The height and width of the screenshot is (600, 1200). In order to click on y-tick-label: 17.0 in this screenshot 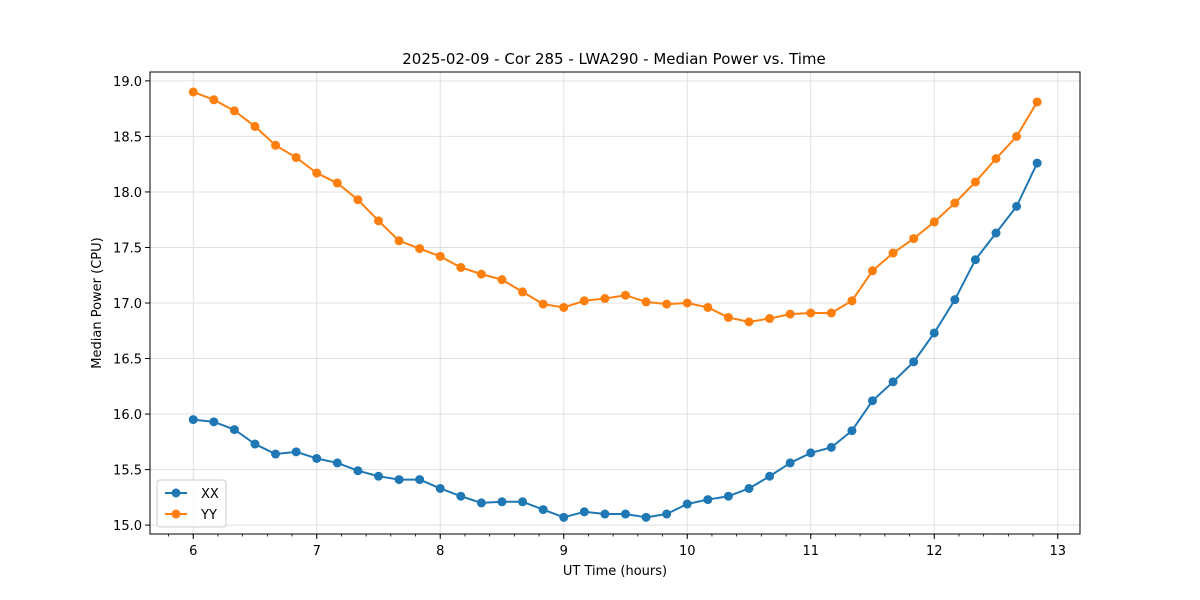, I will do `click(127, 304)`.